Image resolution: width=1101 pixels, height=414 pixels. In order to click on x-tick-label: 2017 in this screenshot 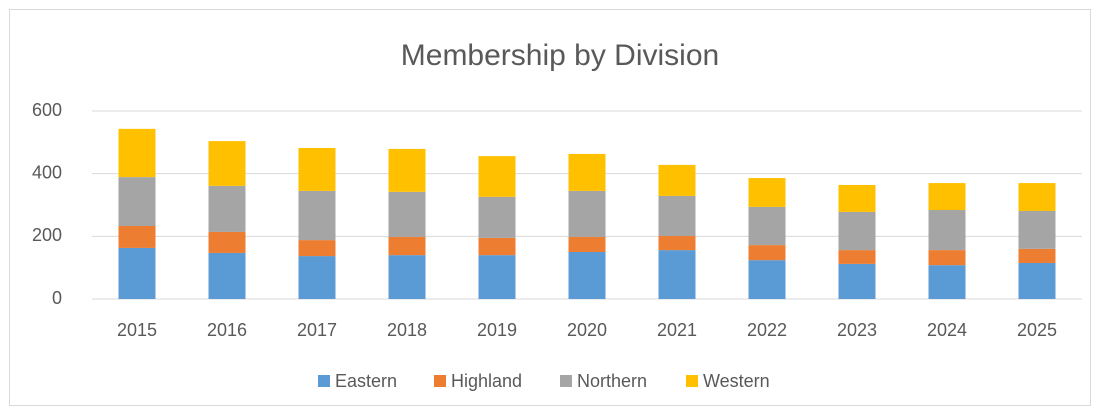, I will do `click(317, 330)`.